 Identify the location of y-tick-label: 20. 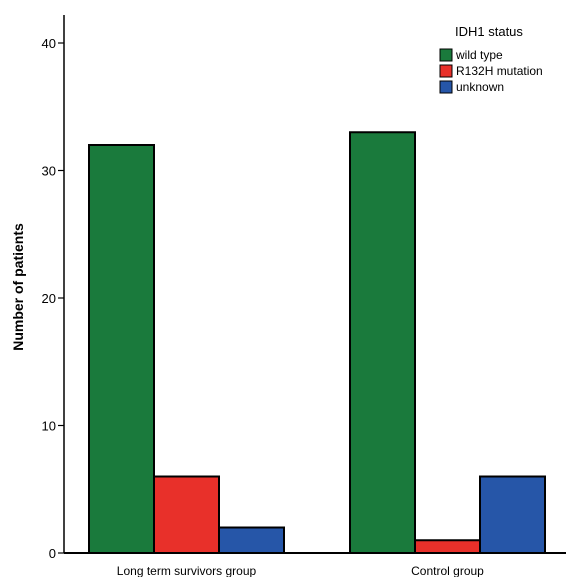
(49, 298).